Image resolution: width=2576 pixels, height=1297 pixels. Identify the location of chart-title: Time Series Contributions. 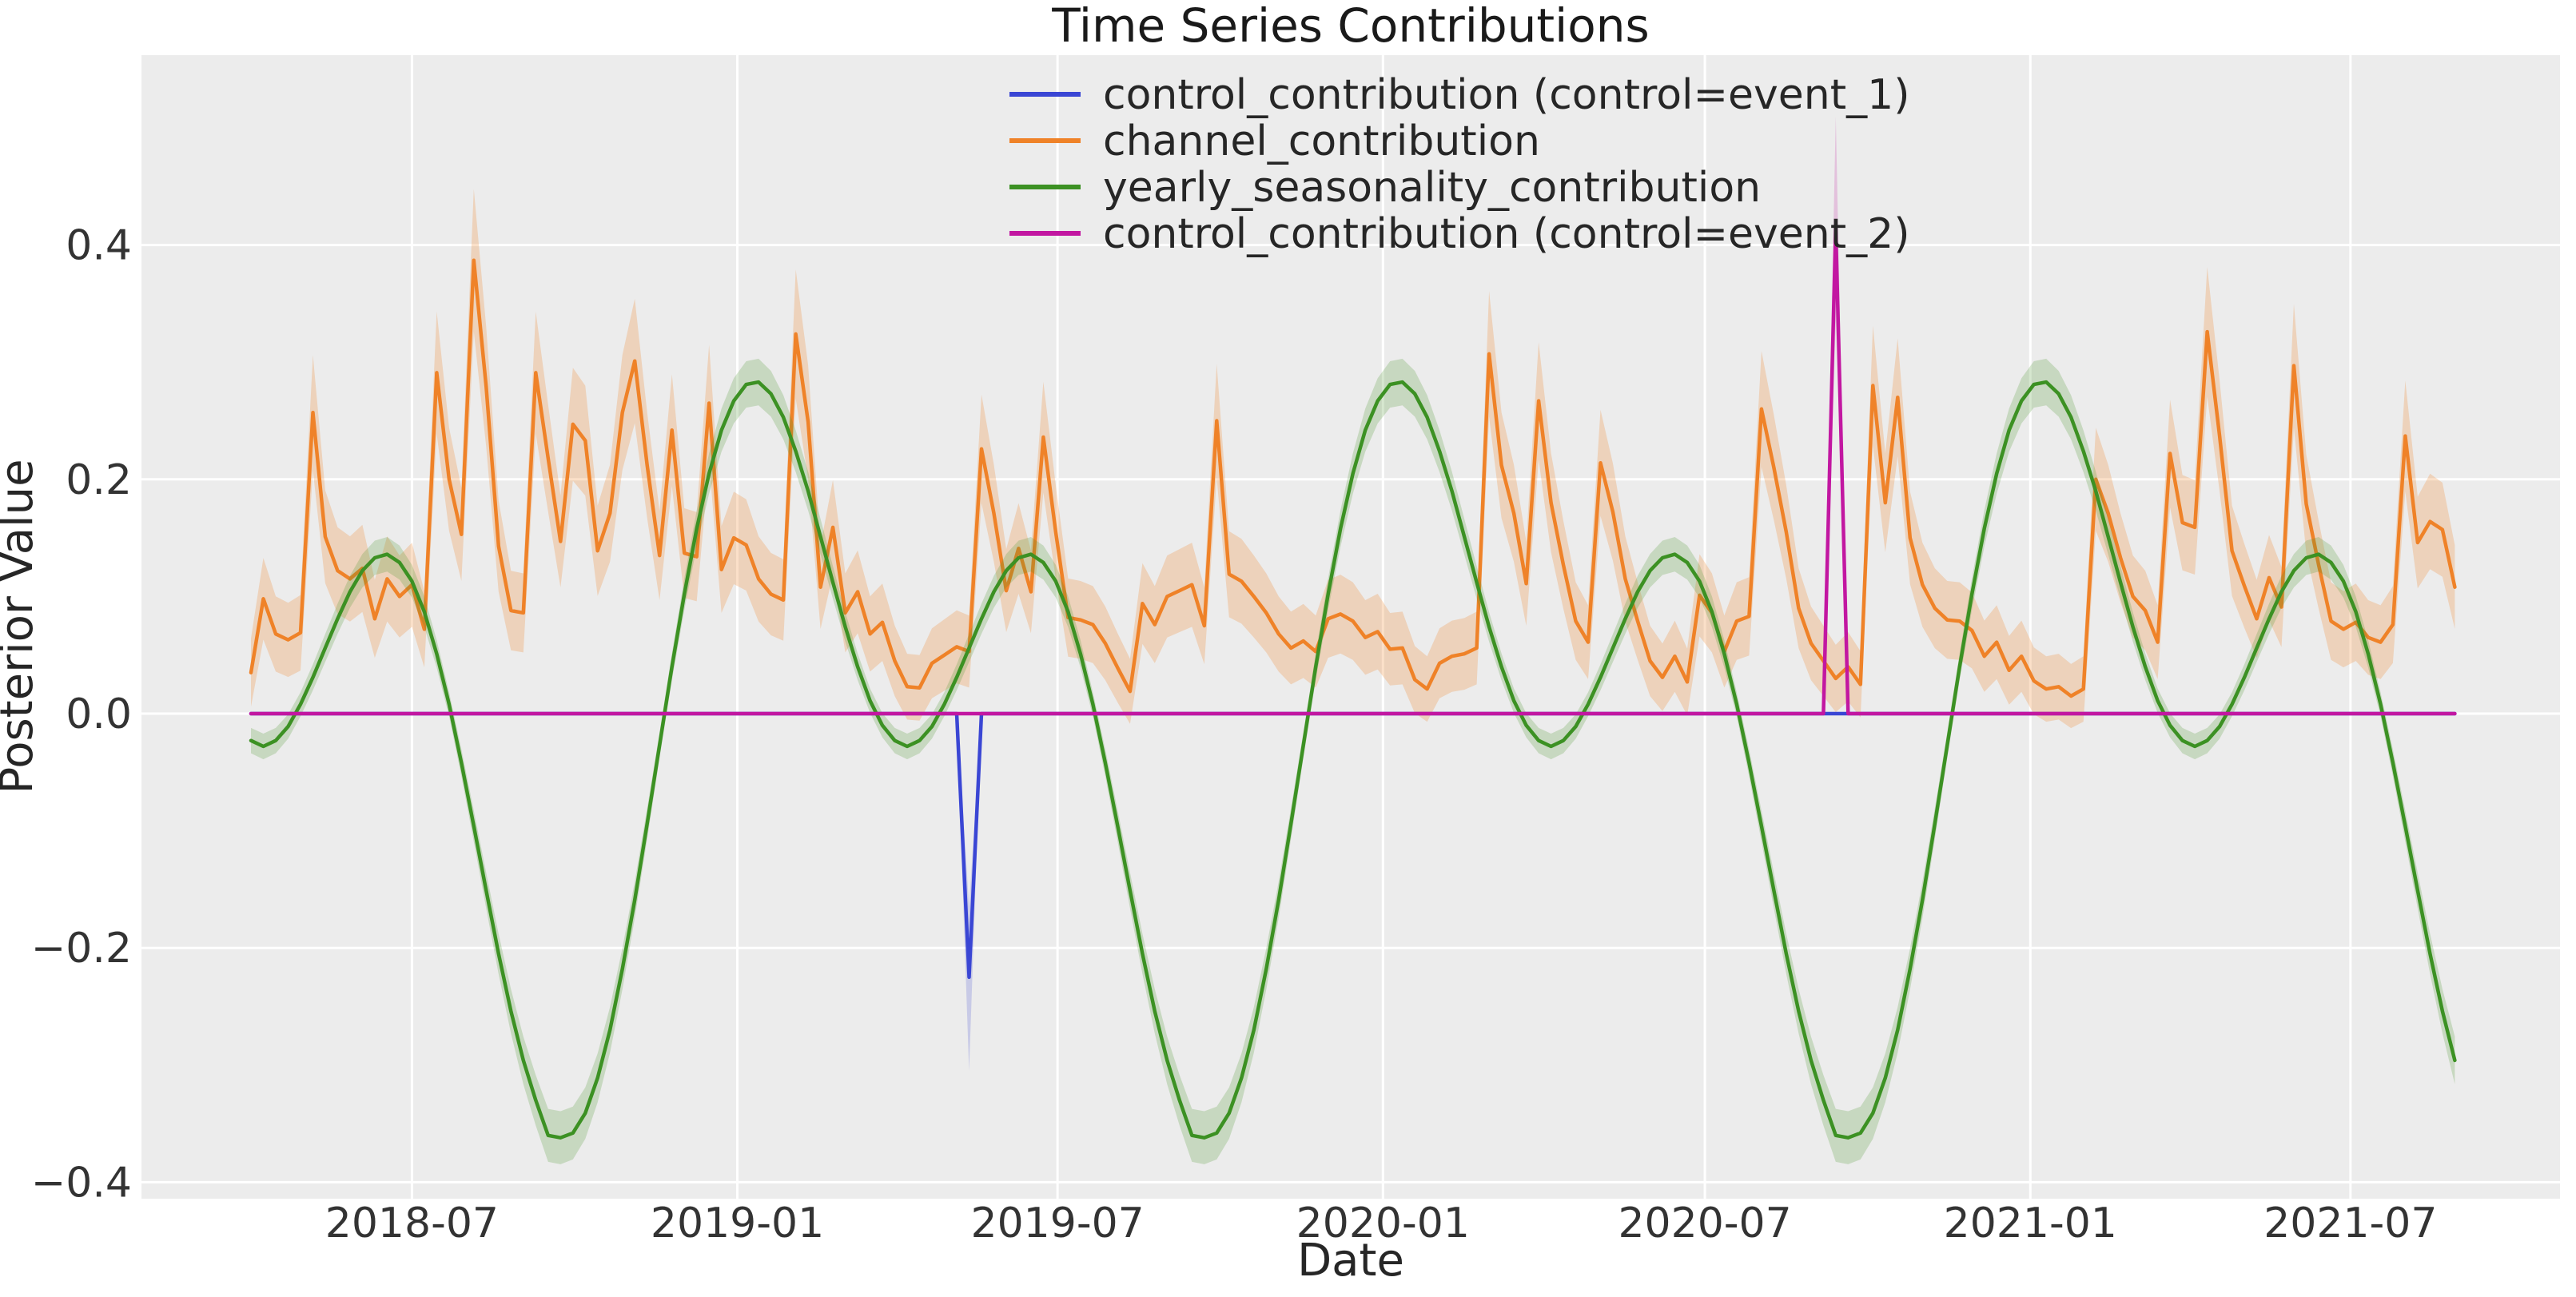
(1350, 27).